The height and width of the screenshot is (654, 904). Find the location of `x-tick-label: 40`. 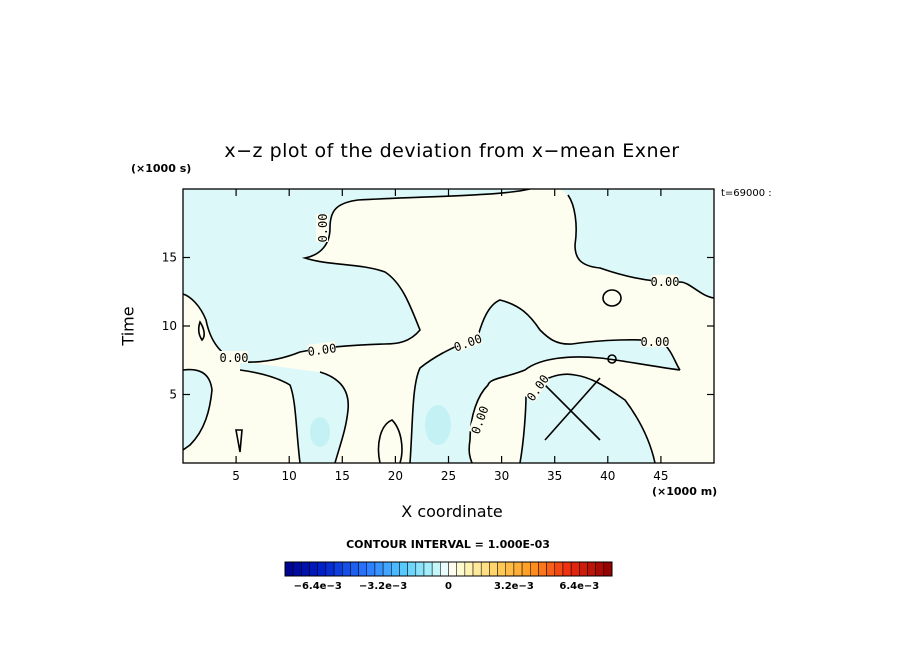

x-tick-label: 40 is located at coordinates (607, 476).